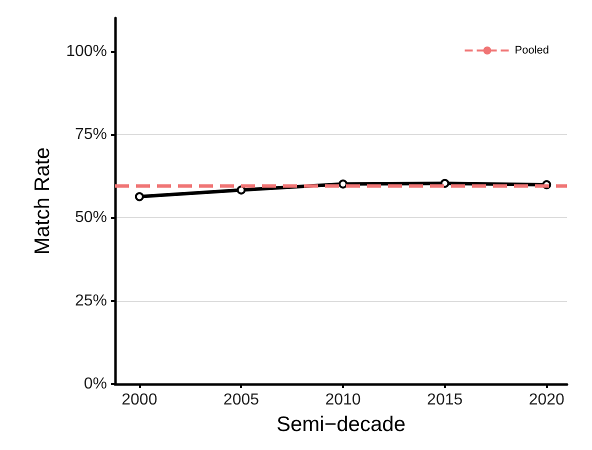  Describe the element at coordinates (241, 400) in the screenshot. I see `x-tick-label: 2005` at that location.